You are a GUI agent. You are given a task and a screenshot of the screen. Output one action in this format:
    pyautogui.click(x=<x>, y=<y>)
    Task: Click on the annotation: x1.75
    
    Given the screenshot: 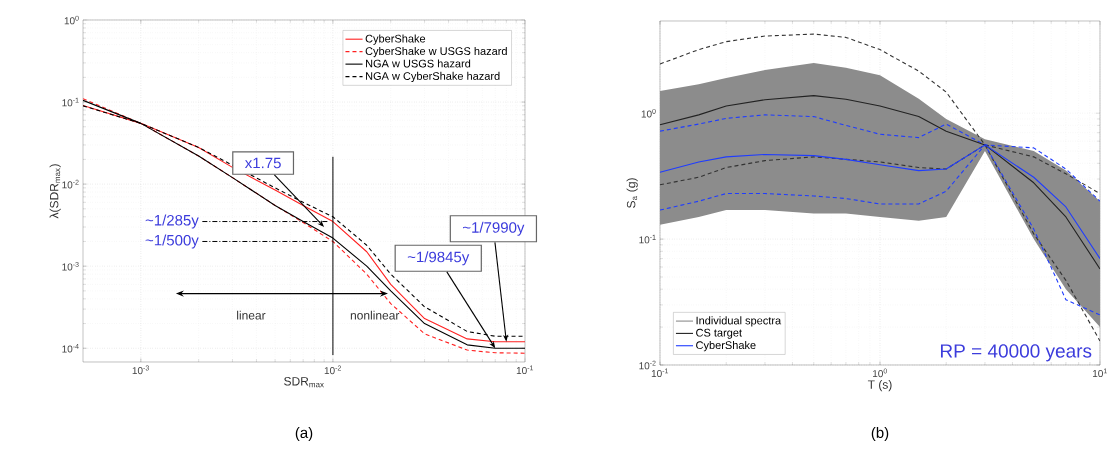 What is the action you would take?
    pyautogui.click(x=262, y=163)
    